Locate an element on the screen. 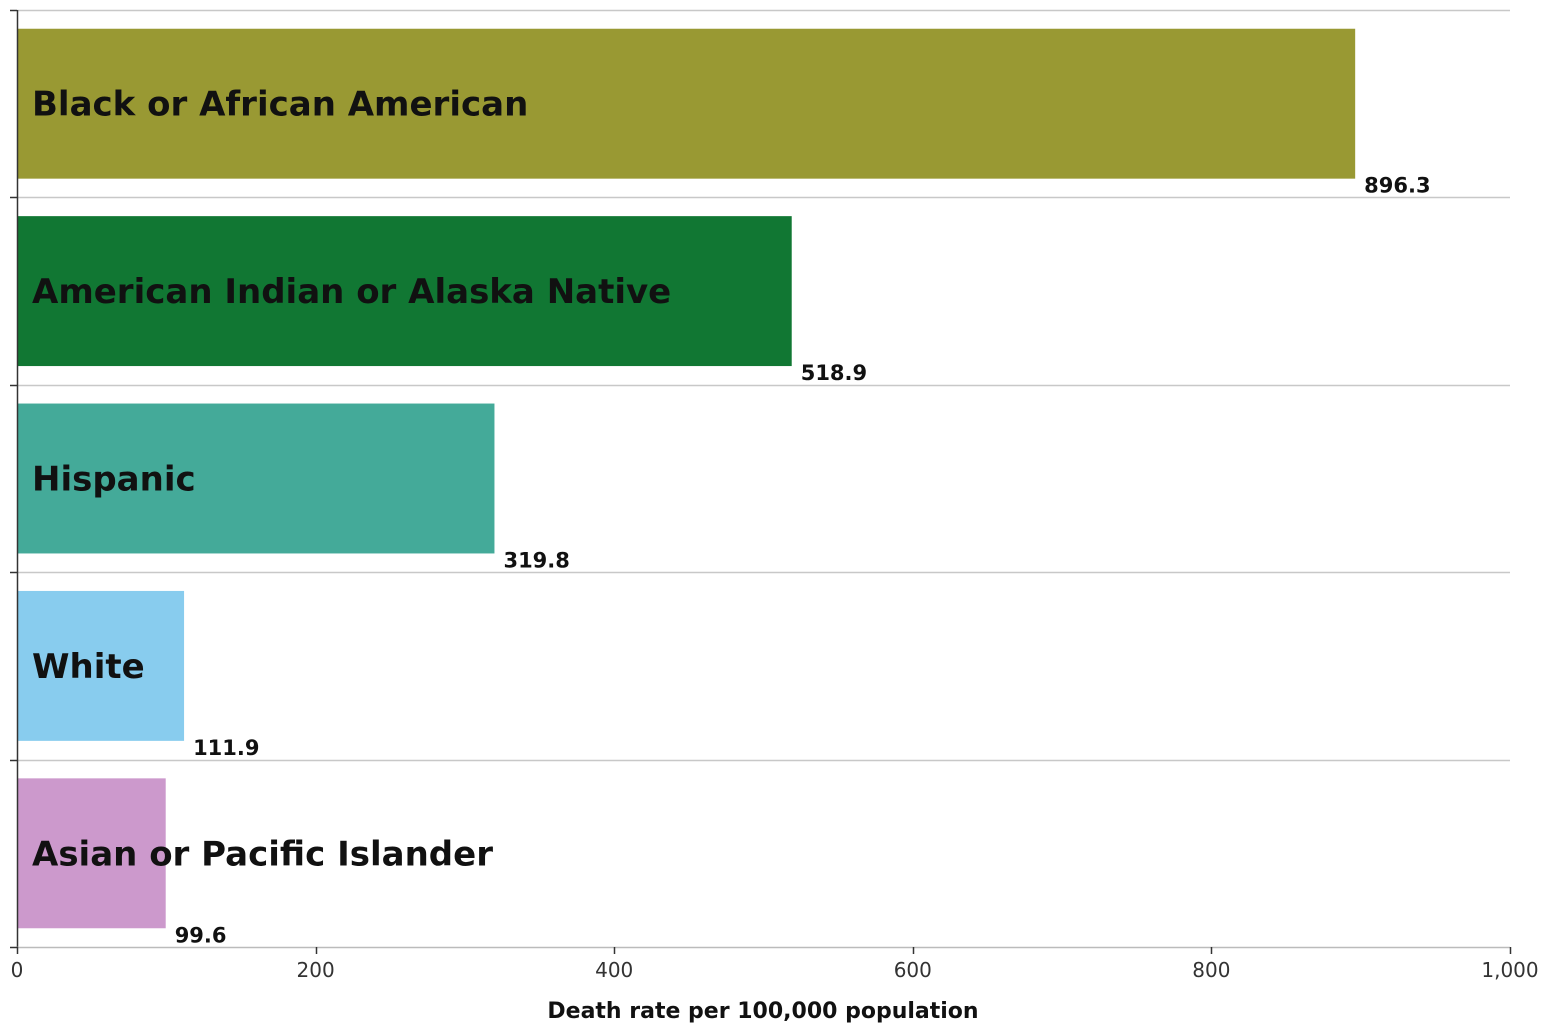  value-label: 319.8 is located at coordinates (536, 560).